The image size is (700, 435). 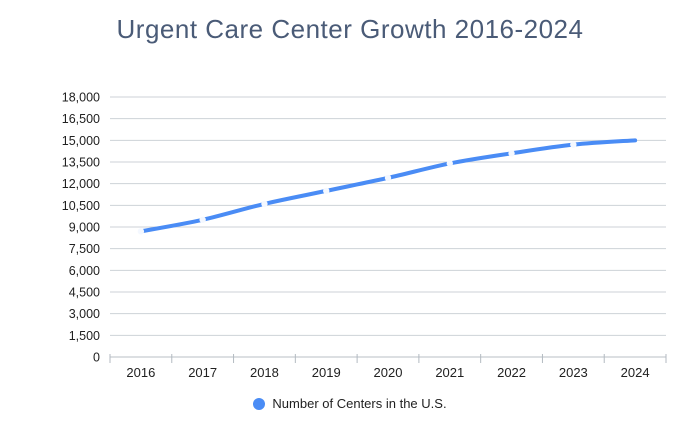 What do you see at coordinates (259, 403) in the screenshot?
I see `legend-series-dot-icon` at bounding box center [259, 403].